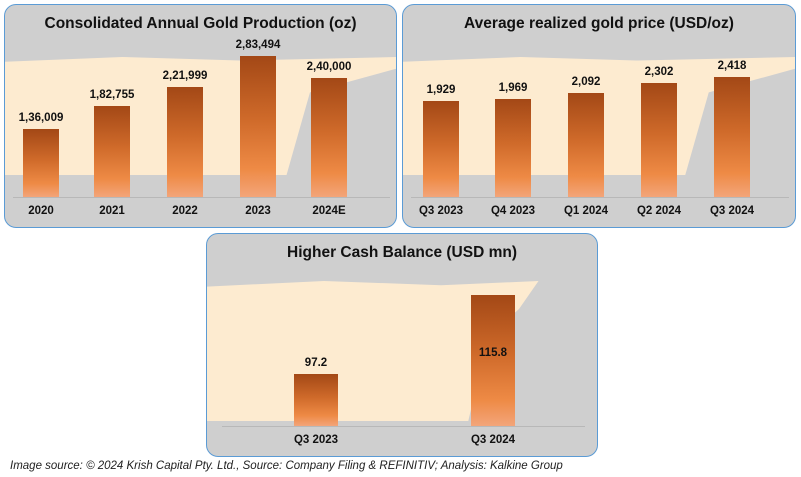 This screenshot has width=801, height=477. Describe the element at coordinates (732, 65) in the screenshot. I see `data-label: 2,418` at that location.